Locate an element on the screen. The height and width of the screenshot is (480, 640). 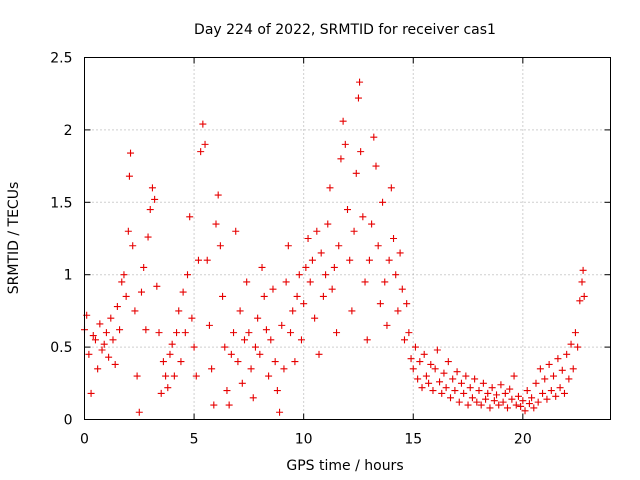
y-tick-label: 1.5 is located at coordinates (61, 203).